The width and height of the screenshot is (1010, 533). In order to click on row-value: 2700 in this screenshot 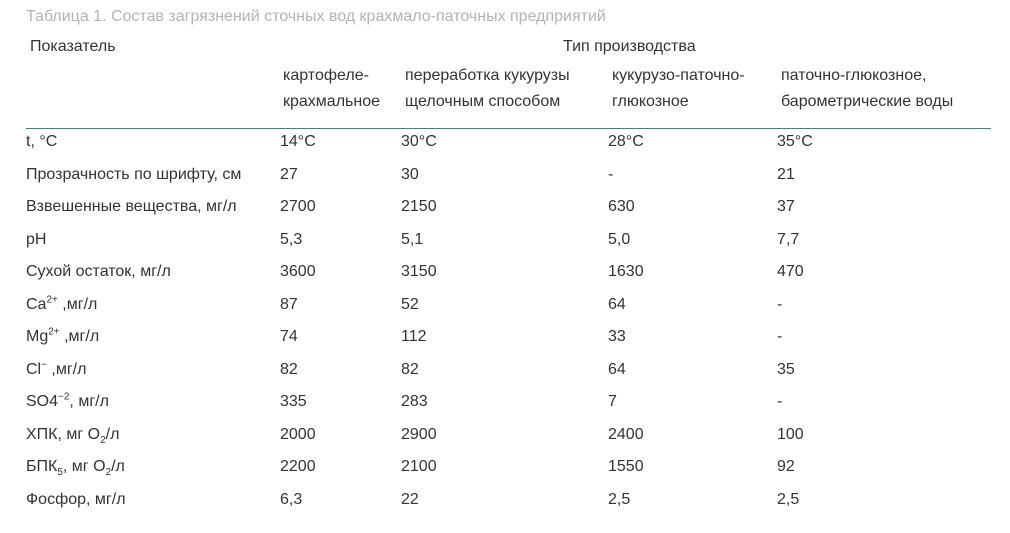, I will do `click(298, 206)`.